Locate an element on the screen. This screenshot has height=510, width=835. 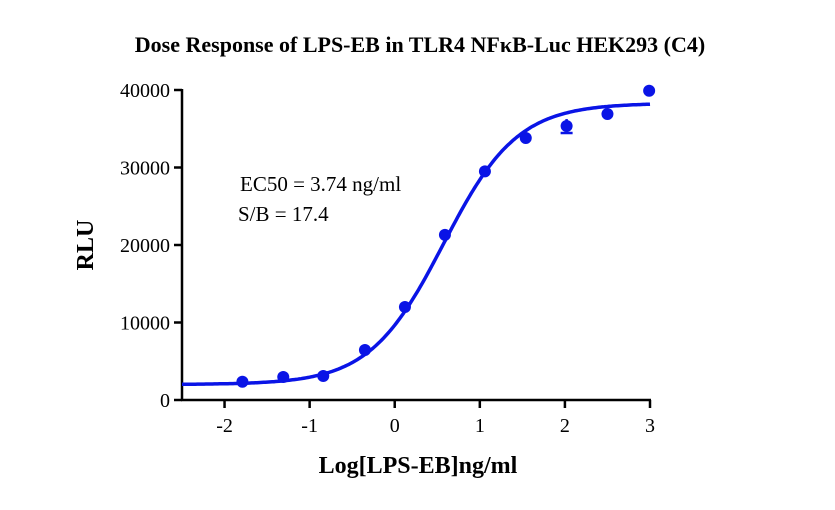
x-tick-label: -1 is located at coordinates (309, 426).